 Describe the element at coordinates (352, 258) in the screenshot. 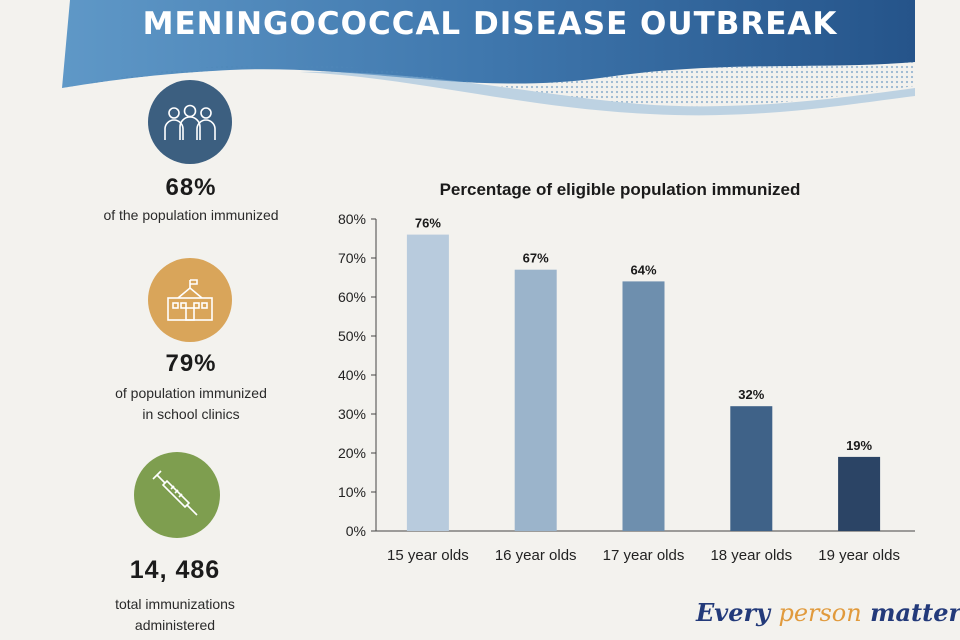

I see `y-tick-label: 70%` at that location.